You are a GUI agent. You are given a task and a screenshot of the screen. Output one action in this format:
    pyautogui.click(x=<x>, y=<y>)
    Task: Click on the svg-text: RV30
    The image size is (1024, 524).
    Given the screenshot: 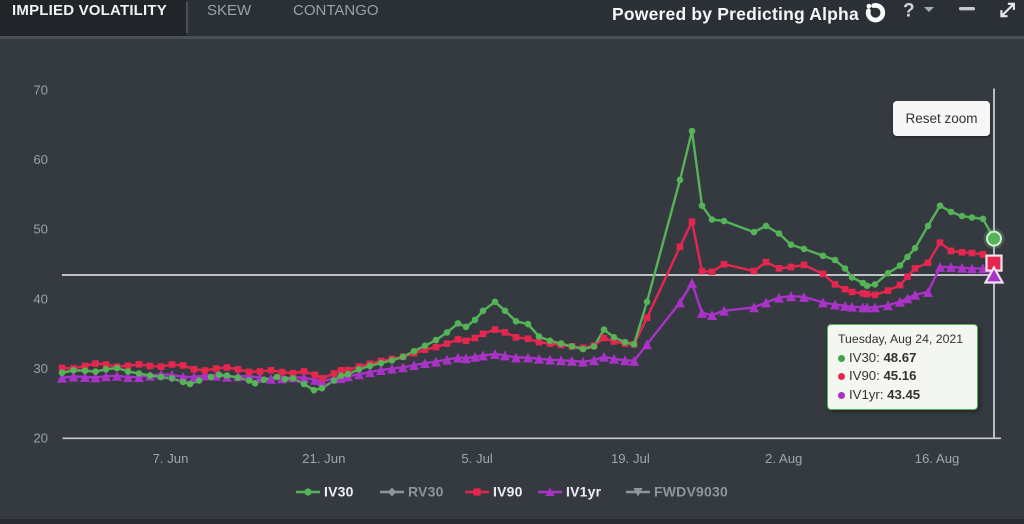 What is the action you would take?
    pyautogui.click(x=426, y=492)
    